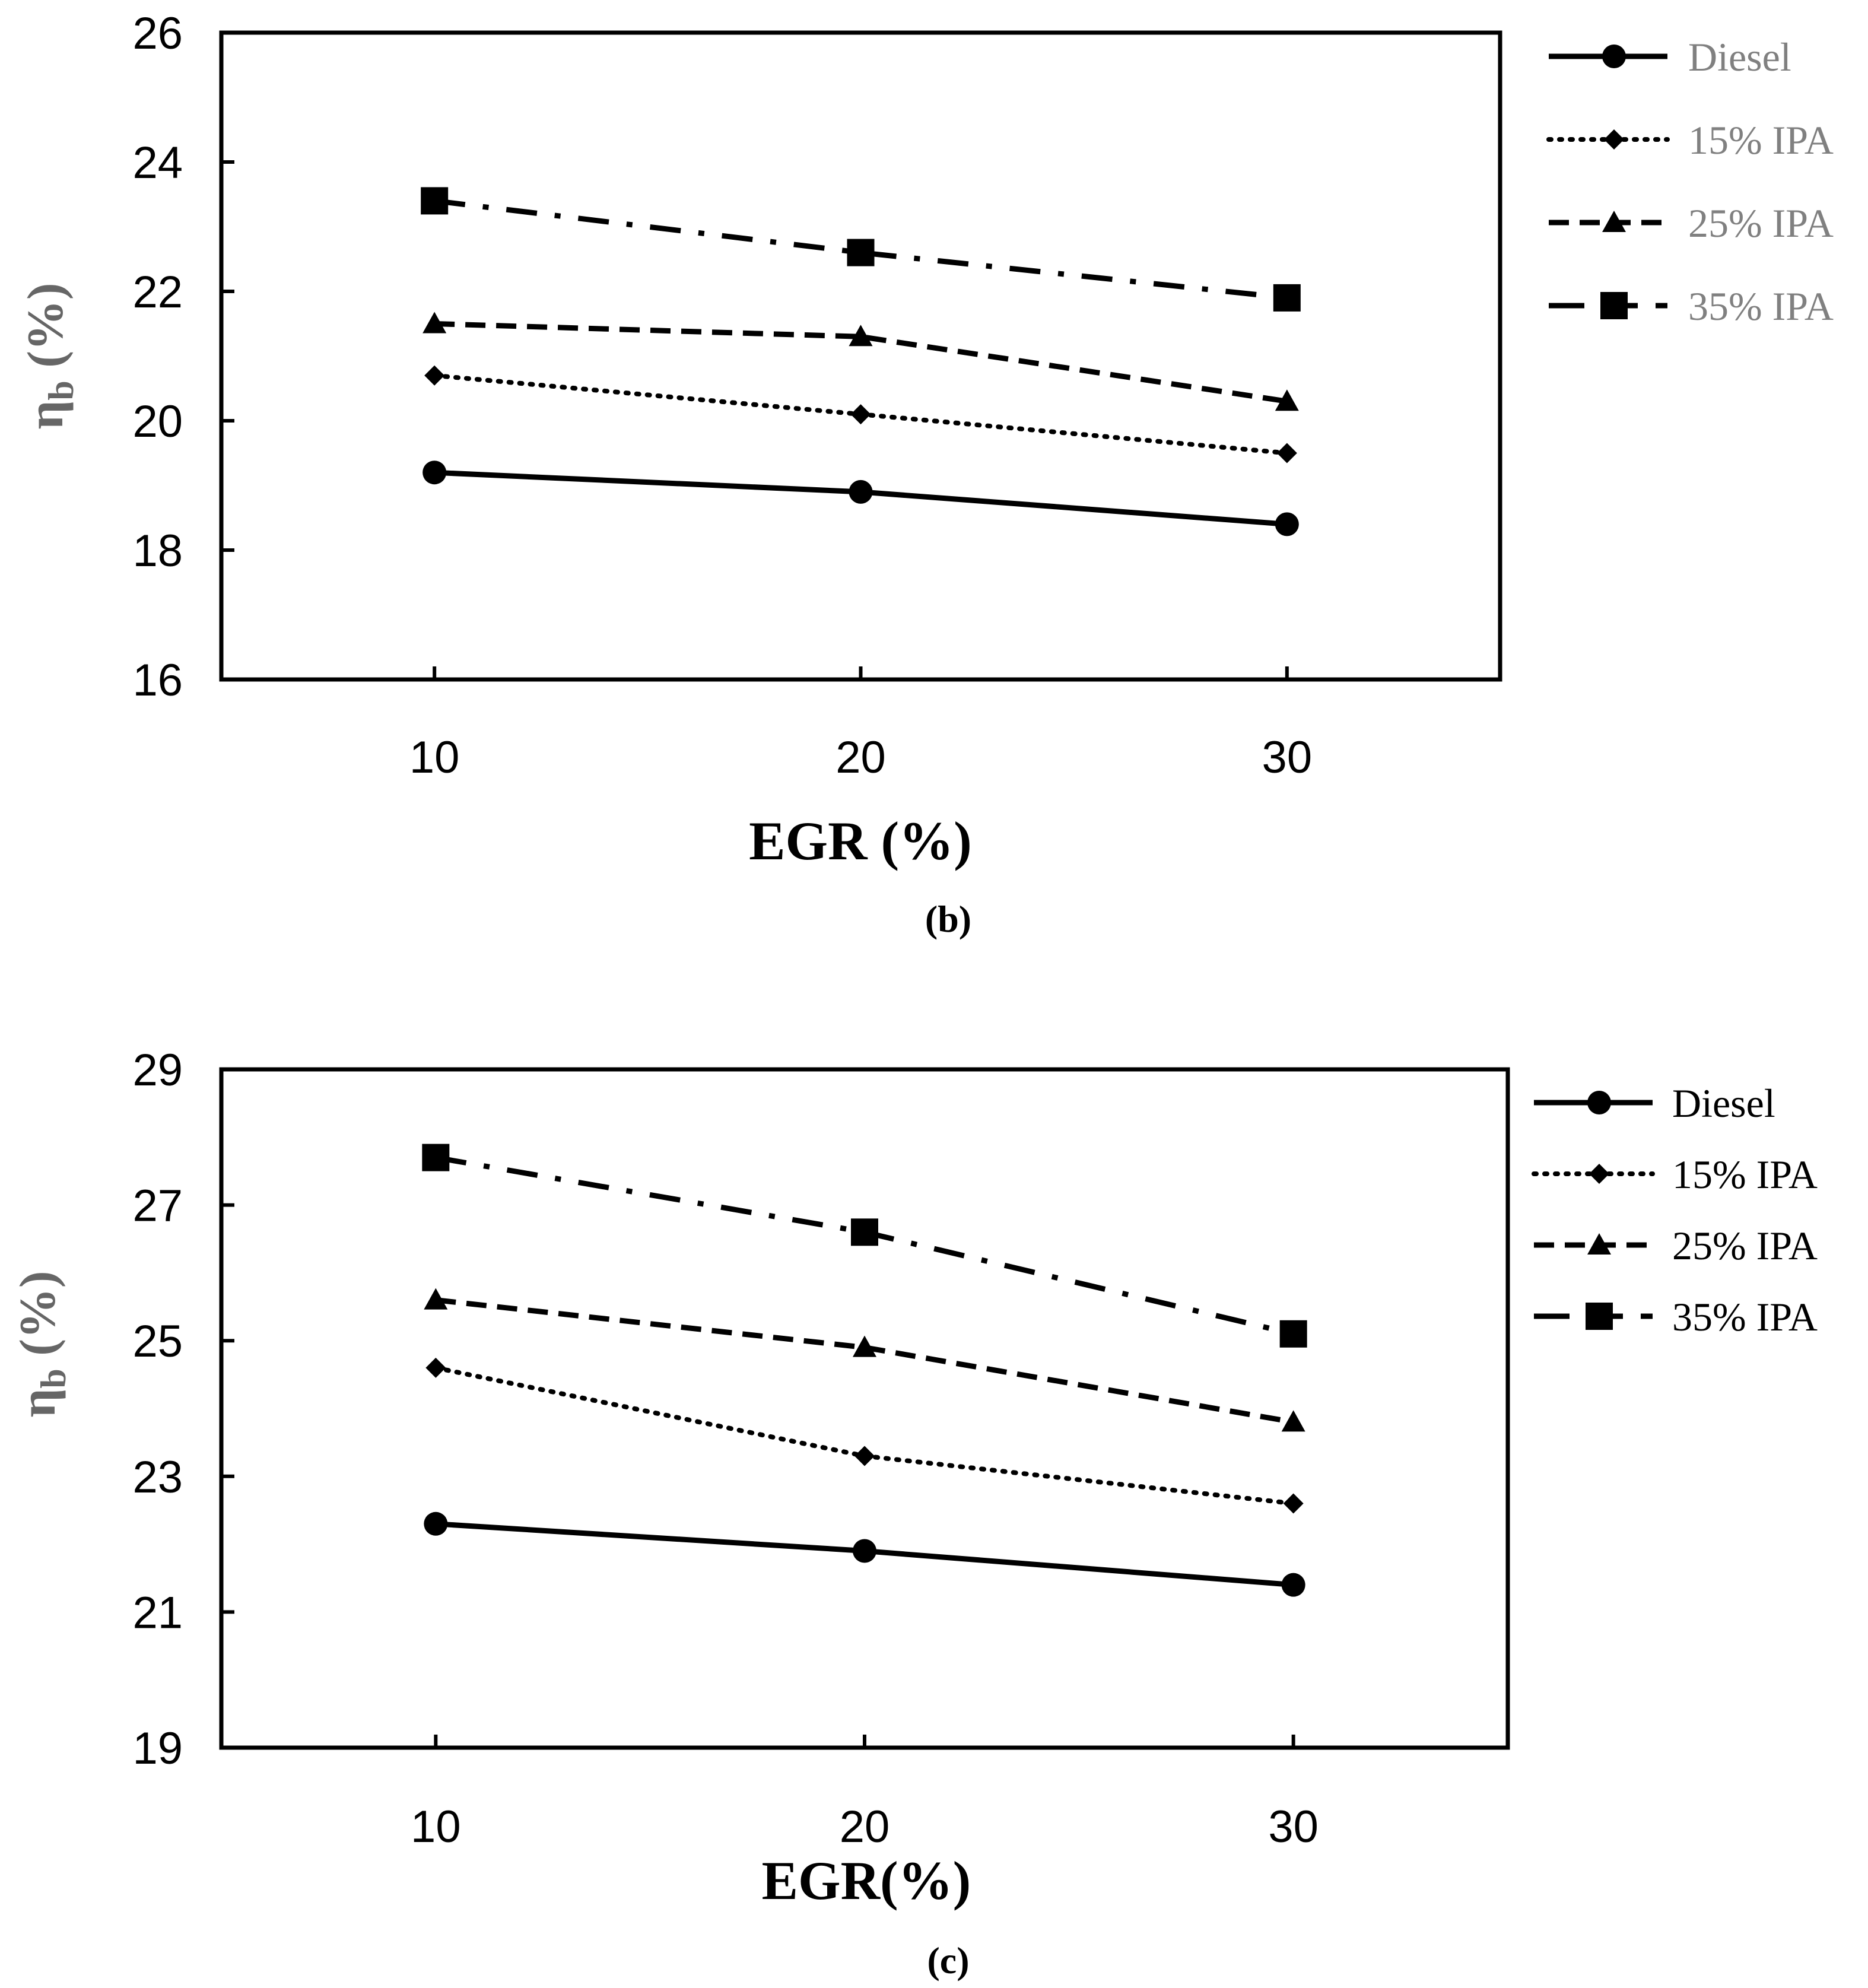  What do you see at coordinates (157, 1613) in the screenshot?
I see `y-tick-label: 21` at bounding box center [157, 1613].